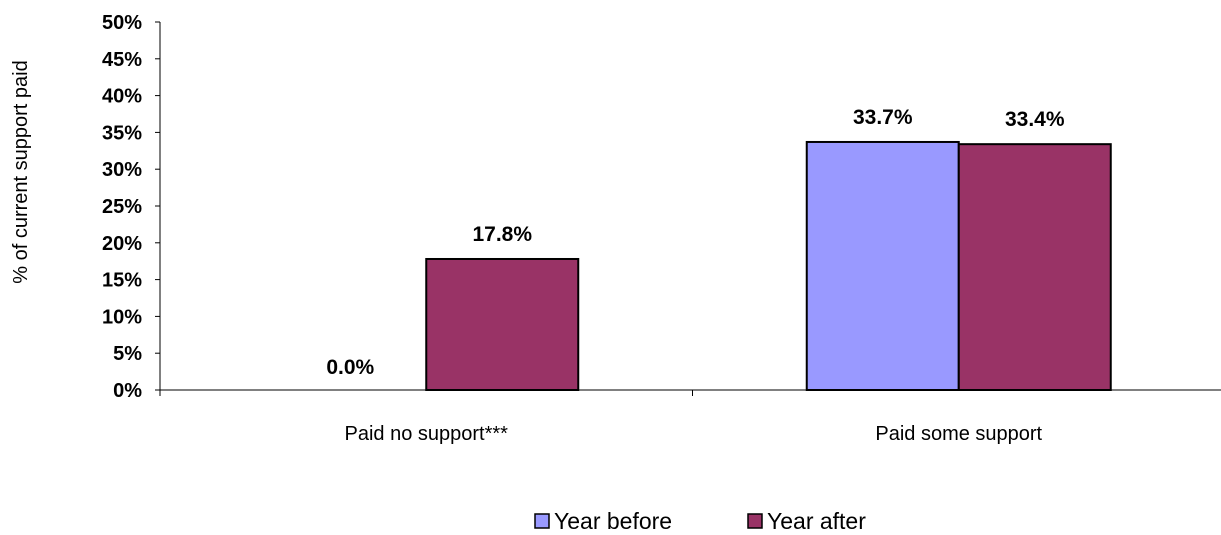 The image size is (1221, 535). What do you see at coordinates (122, 60) in the screenshot?
I see `y-tick-label: 45%` at bounding box center [122, 60].